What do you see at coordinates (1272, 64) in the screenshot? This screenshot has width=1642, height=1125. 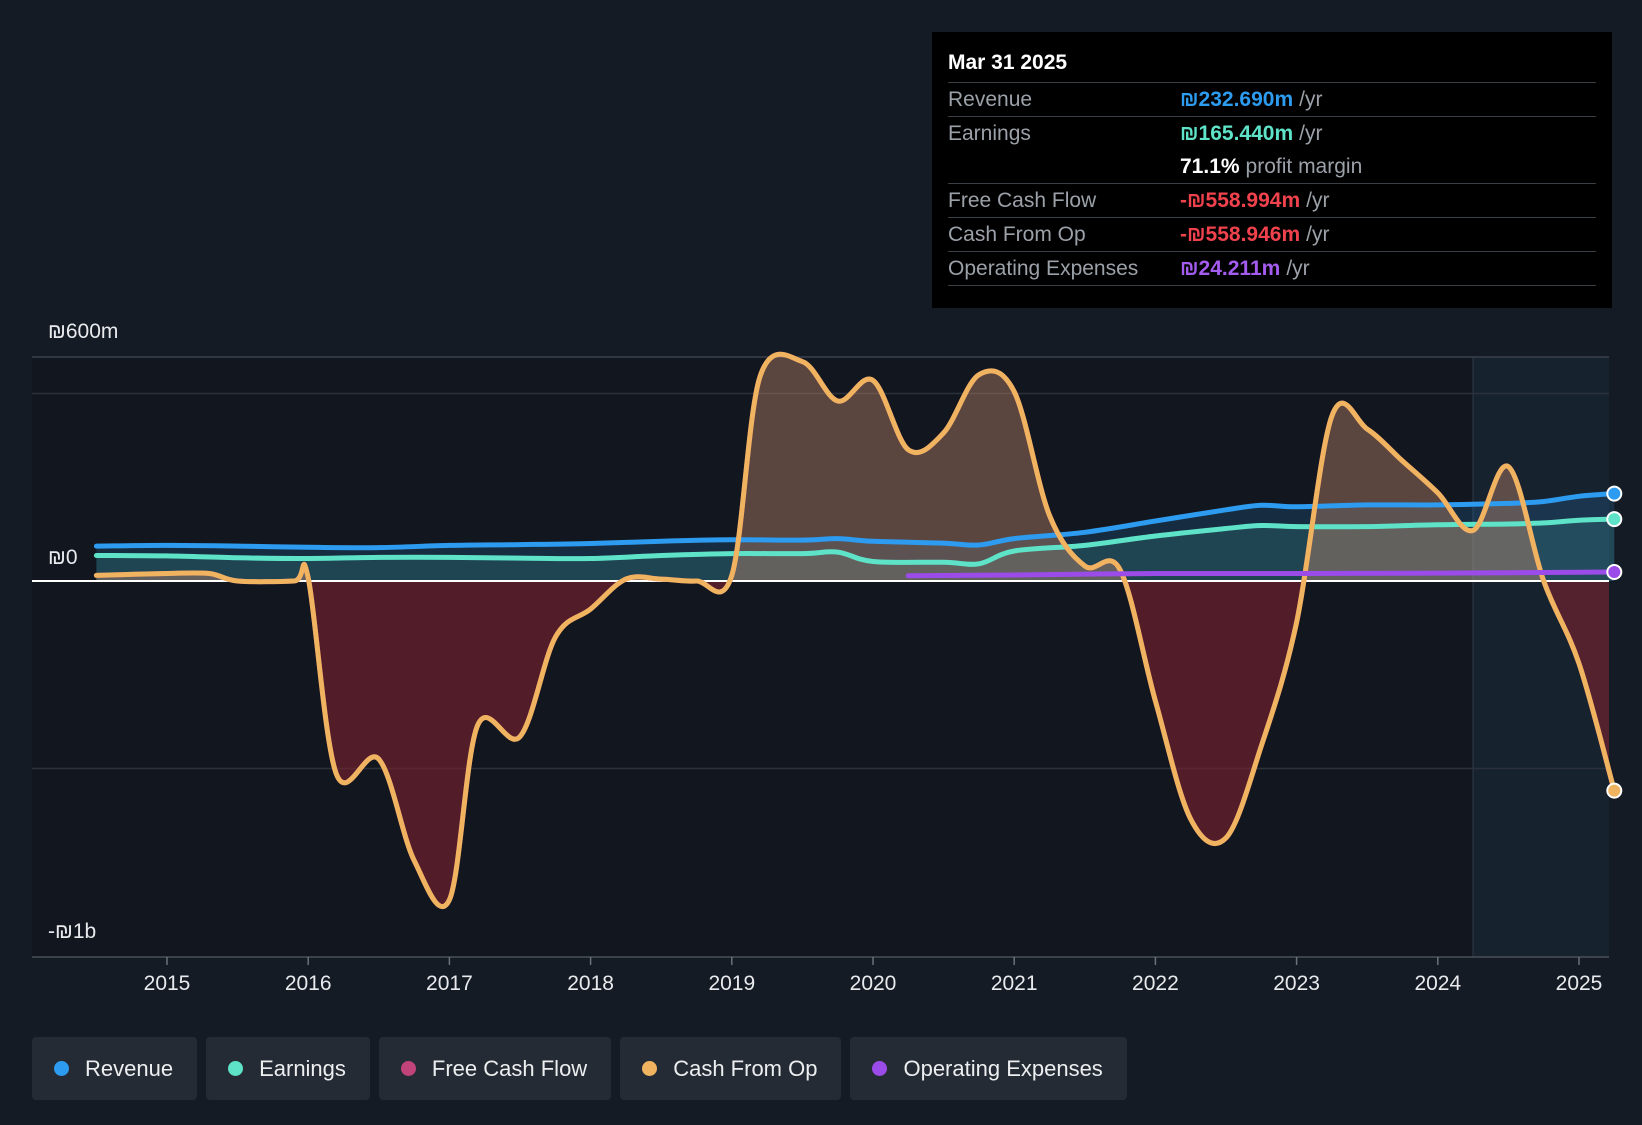 I see `tooltip-date: Mar 31 2025` at bounding box center [1272, 64].